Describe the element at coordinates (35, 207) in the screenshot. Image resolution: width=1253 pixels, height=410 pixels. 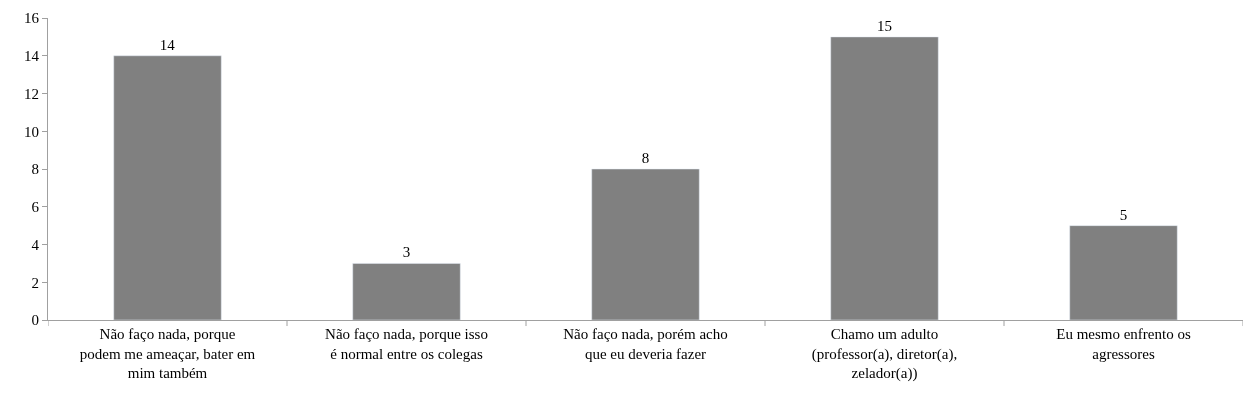
I see `y-tick-label: 6` at that location.